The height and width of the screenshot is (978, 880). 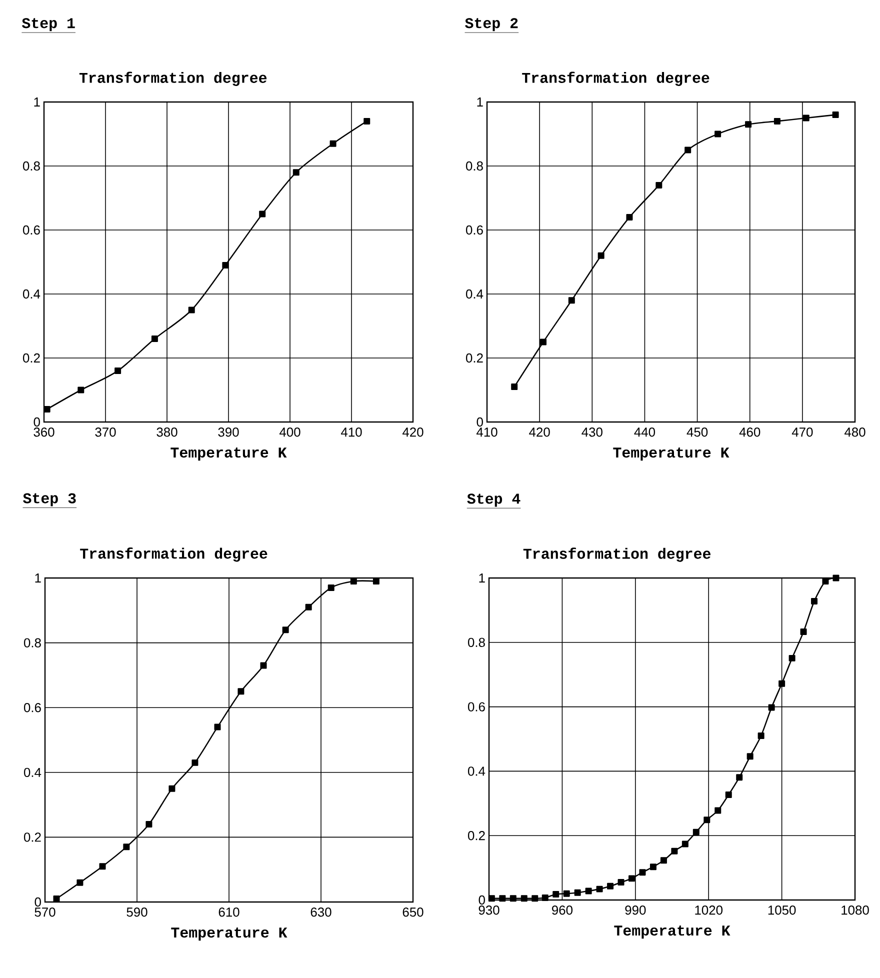 I want to click on x-tick-label: 990, so click(x=635, y=910).